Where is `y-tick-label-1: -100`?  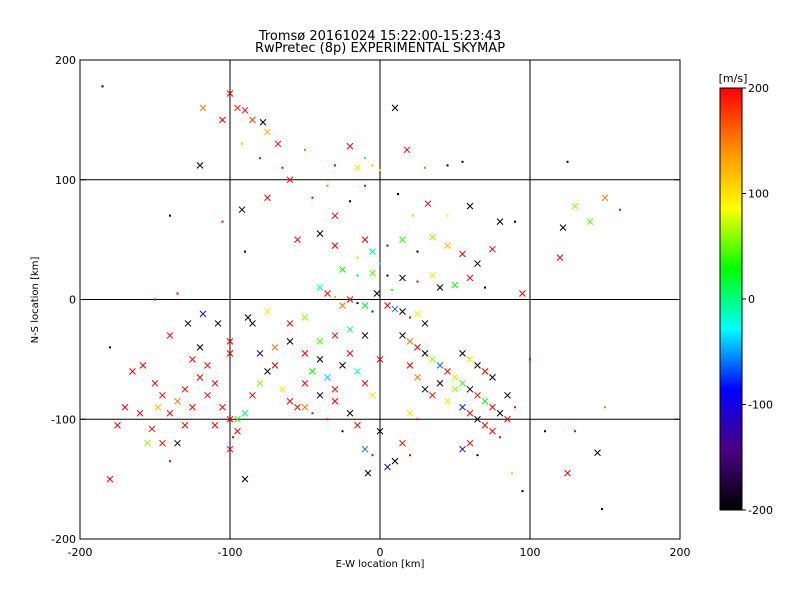
y-tick-label-1: -100 is located at coordinates (63, 419).